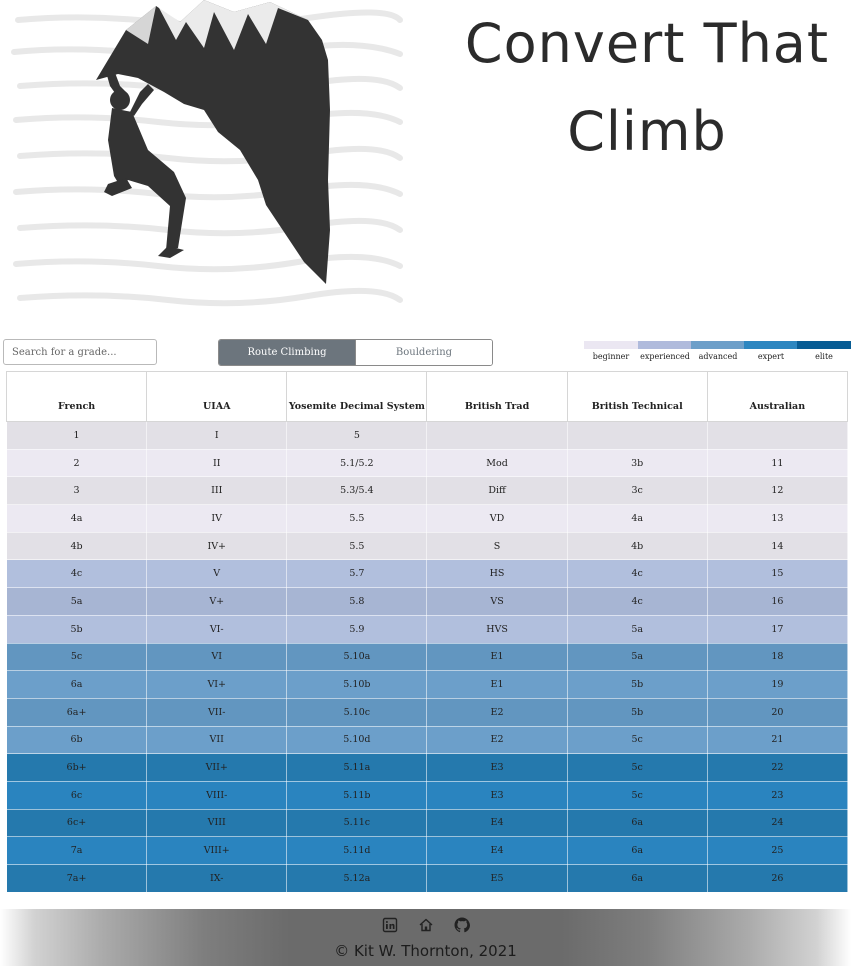 This screenshot has height=966, width=851. What do you see at coordinates (357, 574) in the screenshot?
I see `cell-yosemite: 5.7` at bounding box center [357, 574].